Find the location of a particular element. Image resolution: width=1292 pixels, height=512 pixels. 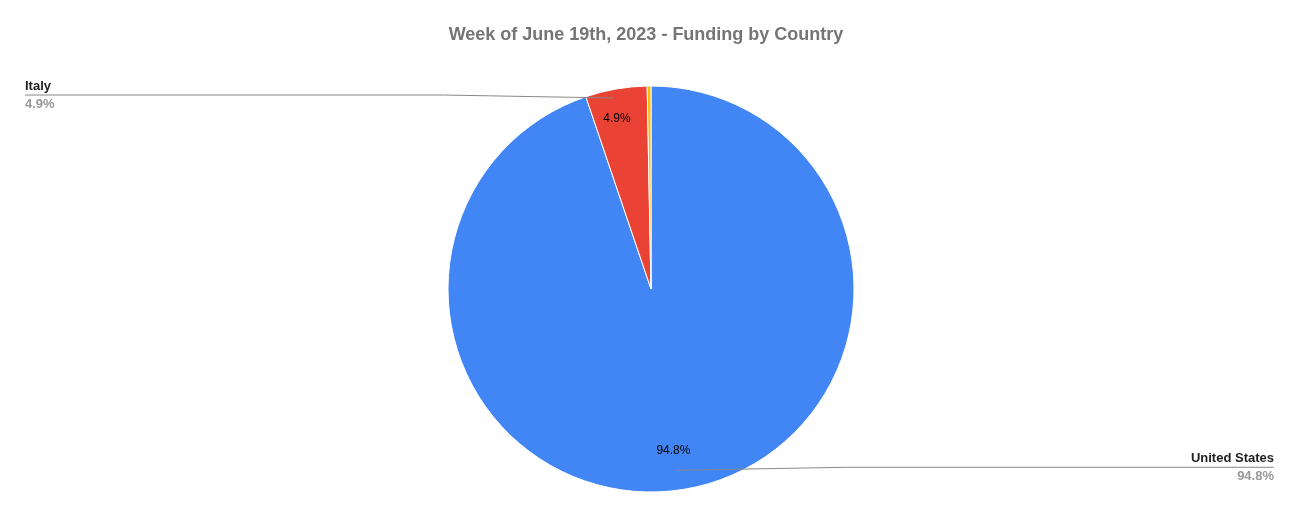

slice-label: United States is located at coordinates (1232, 458).